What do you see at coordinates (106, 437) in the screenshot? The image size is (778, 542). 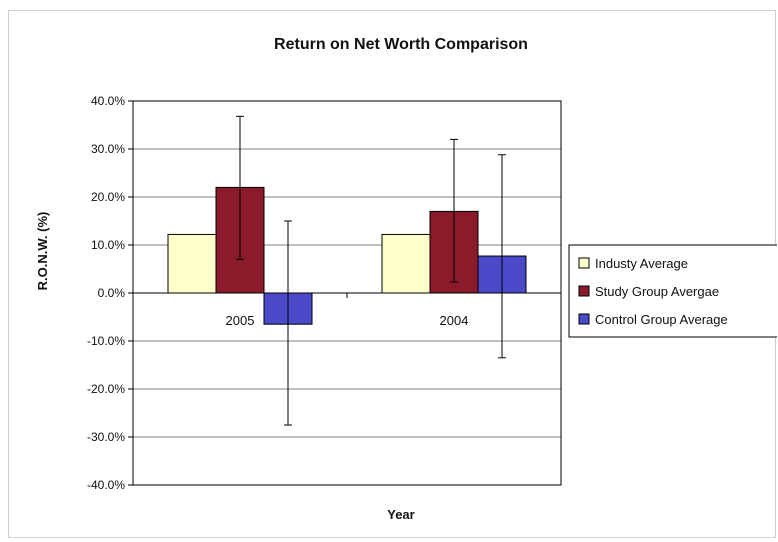 I see `y-tick-label: -30.0%` at bounding box center [106, 437].